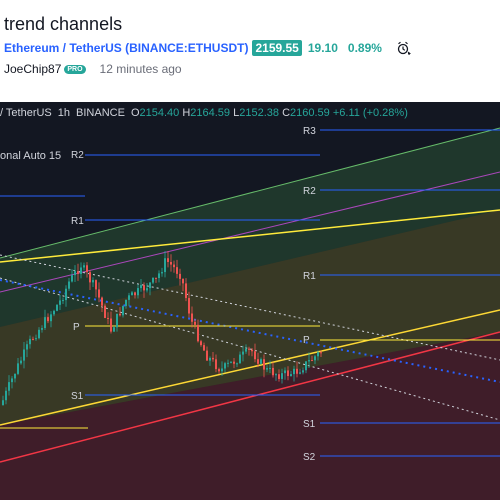 Image resolution: width=500 pixels, height=500 pixels. What do you see at coordinates (309, 191) in the screenshot?
I see `pivot-r2-right-label: R2` at bounding box center [309, 191].